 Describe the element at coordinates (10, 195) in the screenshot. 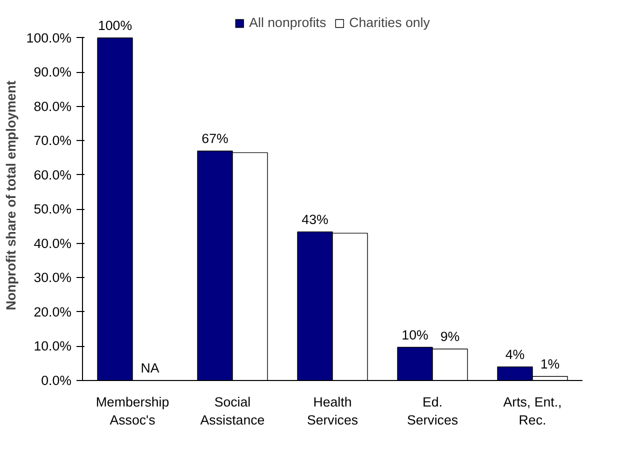

I see `y-axis-title: Nonprofit share of total employment` at that location.